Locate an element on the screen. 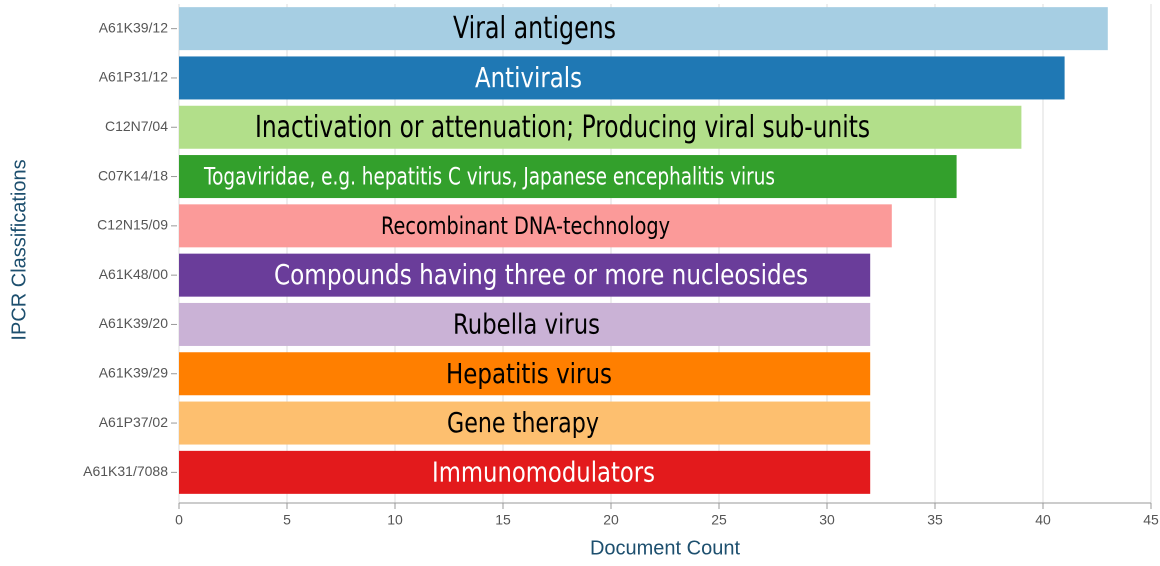  x-tick-label: 40 is located at coordinates (1043, 520).